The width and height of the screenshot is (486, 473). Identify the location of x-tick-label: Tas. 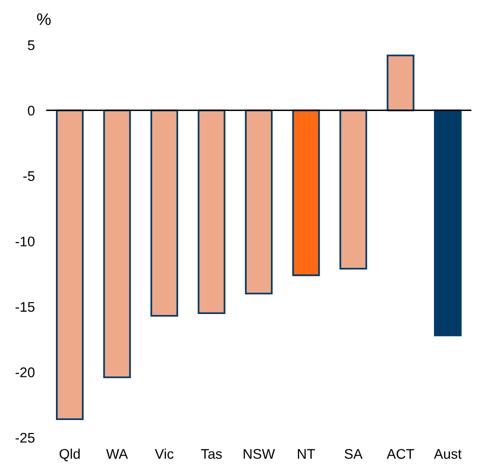
(211, 454).